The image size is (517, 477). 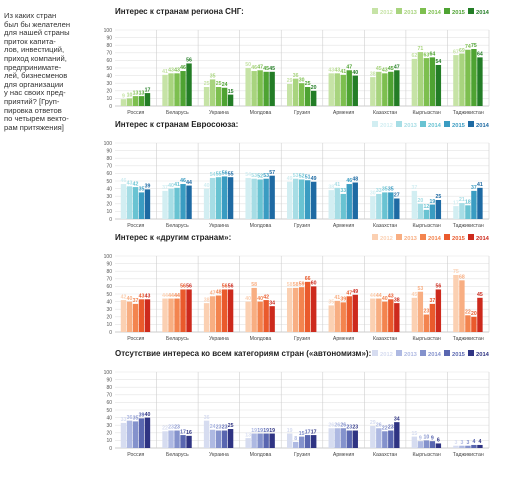 I want to click on legend-label: 2015, so click(x=459, y=126).